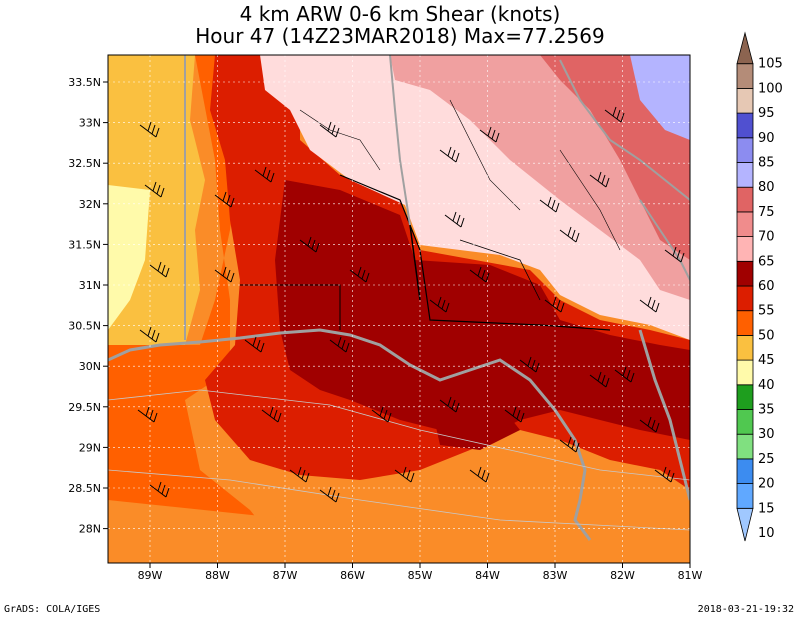  I want to click on footer-timestamp: 2018-03-21-19:32, so click(745, 609).